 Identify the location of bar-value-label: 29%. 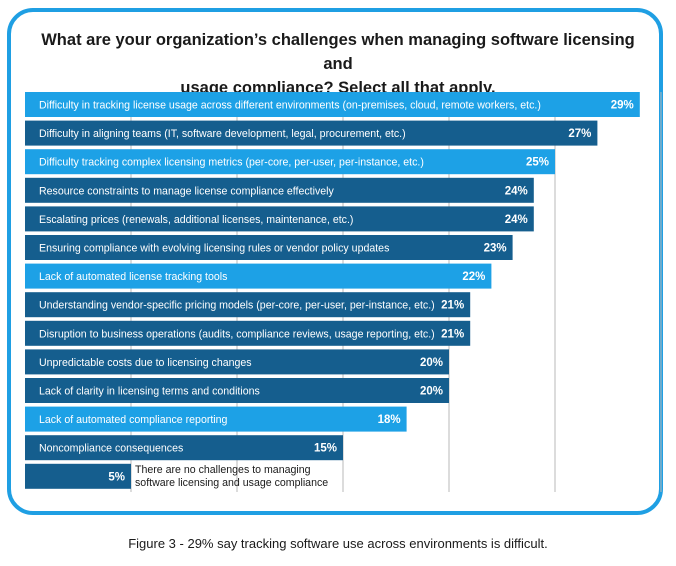
(622, 106).